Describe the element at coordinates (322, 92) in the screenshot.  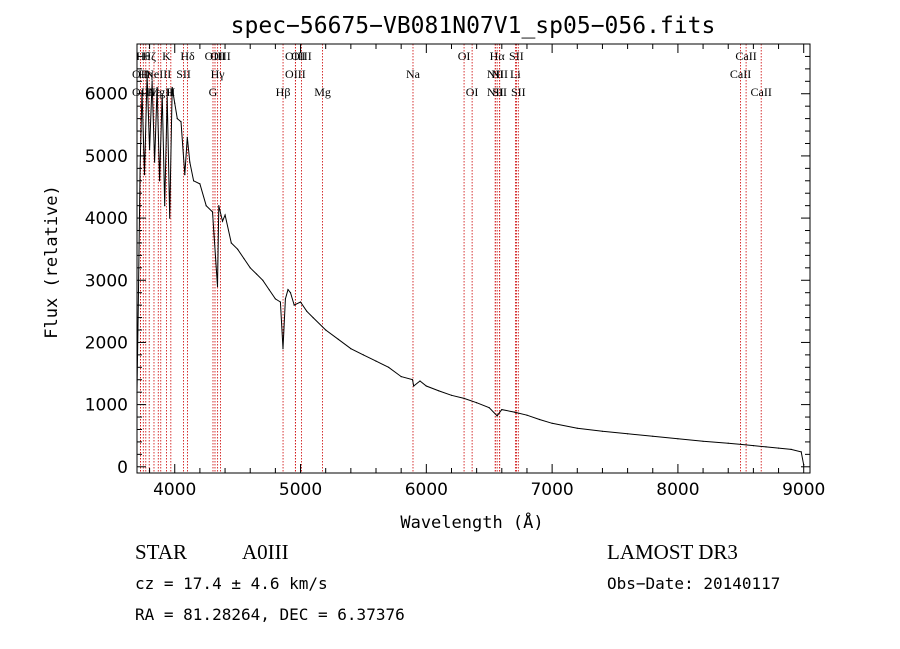
I see `line-label: Mg` at that location.